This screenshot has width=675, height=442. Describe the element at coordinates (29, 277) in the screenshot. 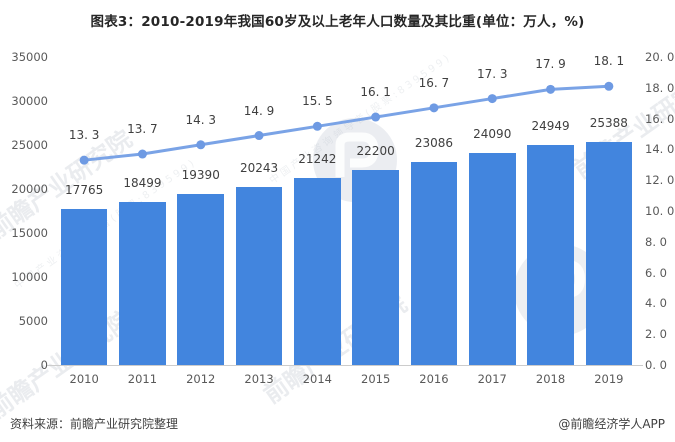

I see `y-axis-left-tick: 10000` at that location.